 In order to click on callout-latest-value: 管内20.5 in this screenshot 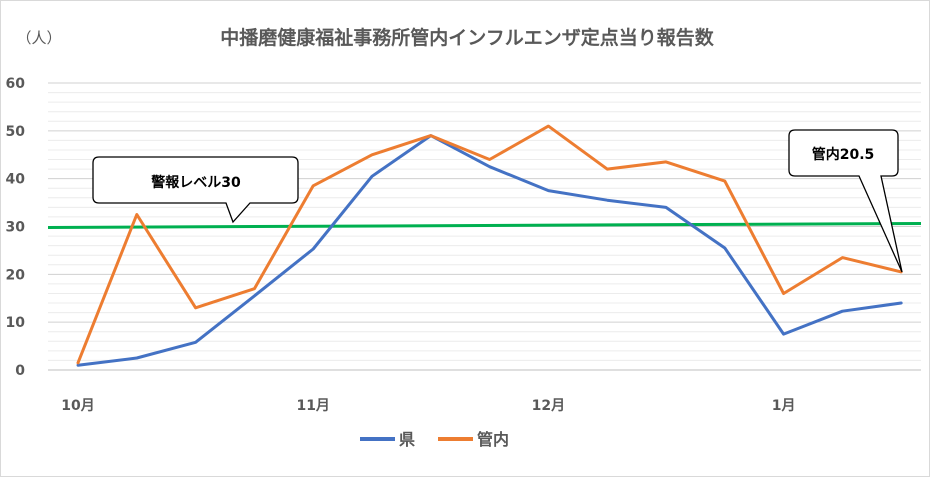, I will do `click(845, 201)`.